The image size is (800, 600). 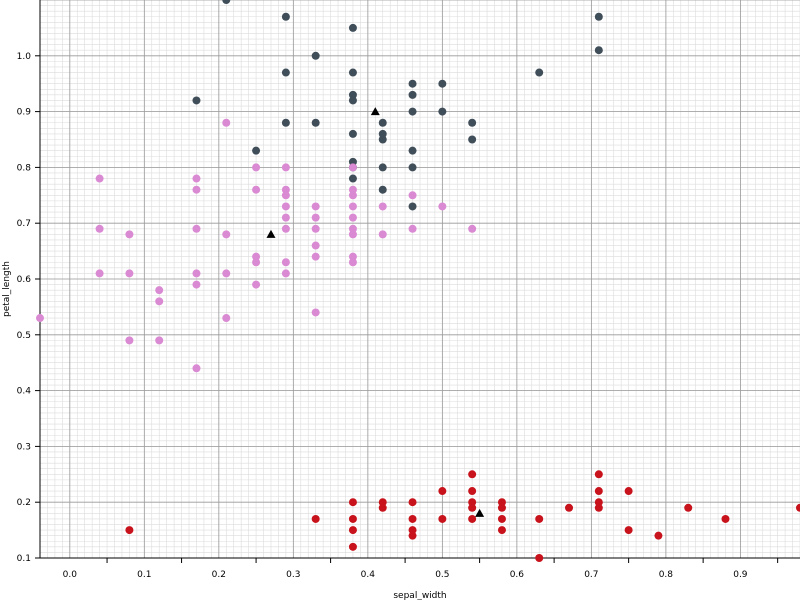 I want to click on x-tick-label: 0.2, so click(x=219, y=575).